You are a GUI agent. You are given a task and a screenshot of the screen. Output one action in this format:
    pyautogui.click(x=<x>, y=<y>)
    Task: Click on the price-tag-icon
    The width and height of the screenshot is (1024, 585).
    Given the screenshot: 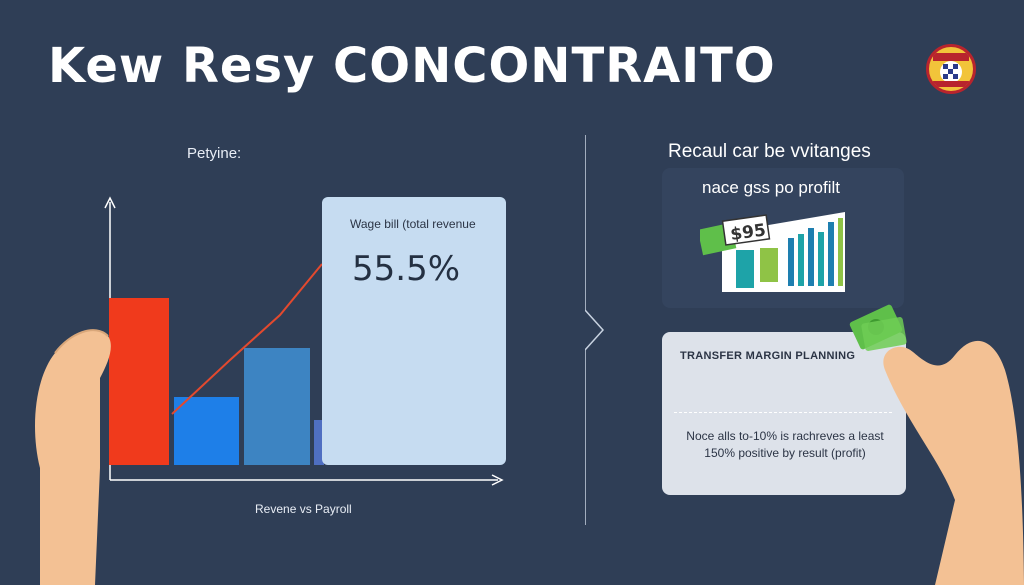 What is the action you would take?
    pyautogui.click(x=746, y=230)
    